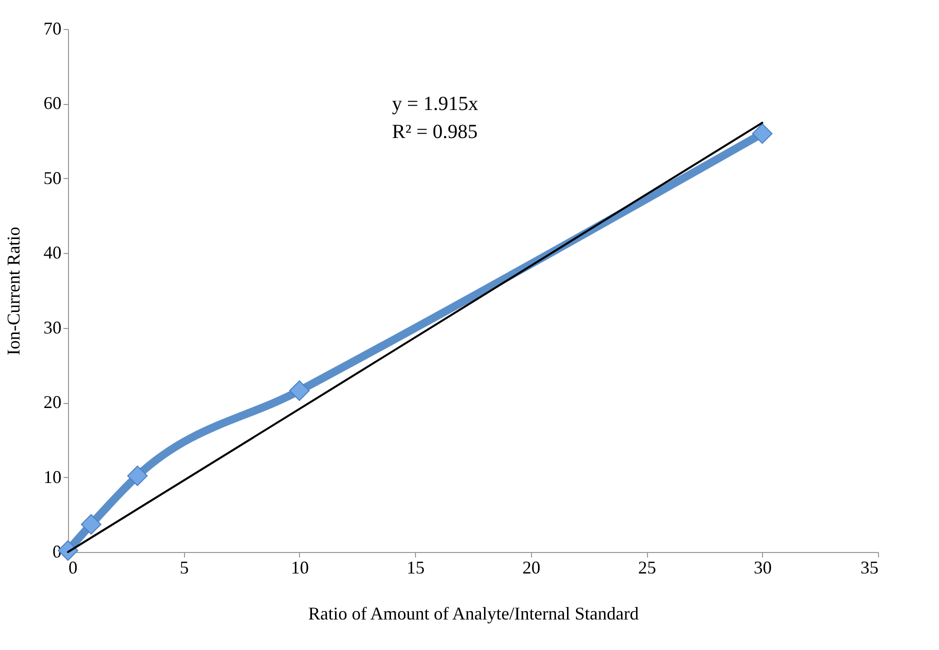 The image size is (939, 650). I want to click on y-tick-label: 50, so click(53, 178).